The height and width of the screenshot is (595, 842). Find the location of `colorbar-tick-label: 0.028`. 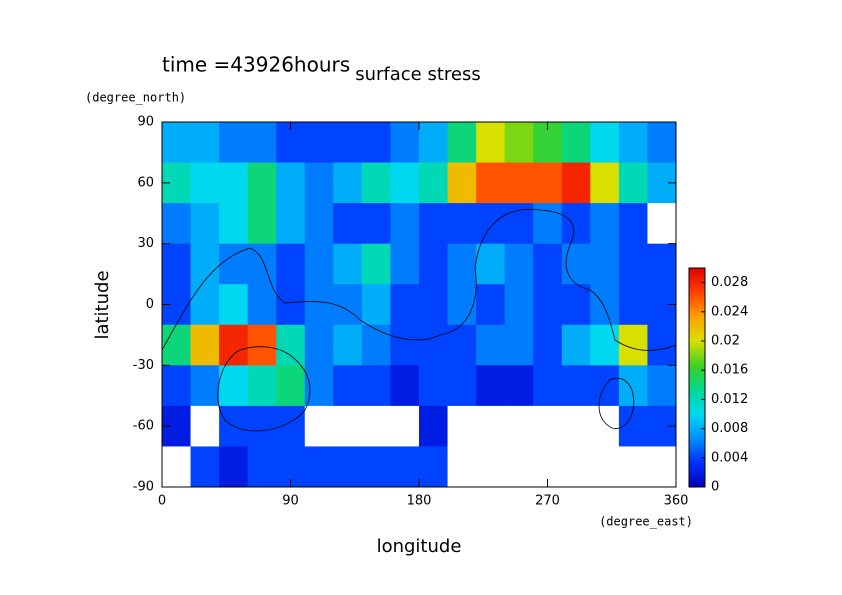

colorbar-tick-label: 0.028 is located at coordinates (729, 282).